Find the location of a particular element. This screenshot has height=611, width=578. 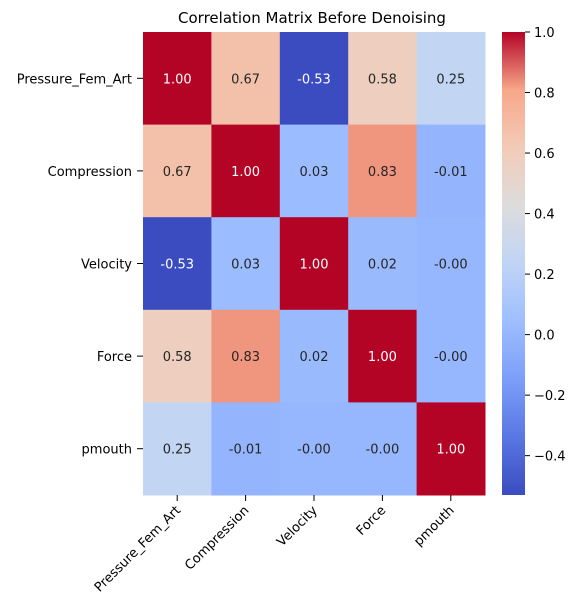

chart-title: Correlation Matrix Before Denoising is located at coordinates (312, 18).